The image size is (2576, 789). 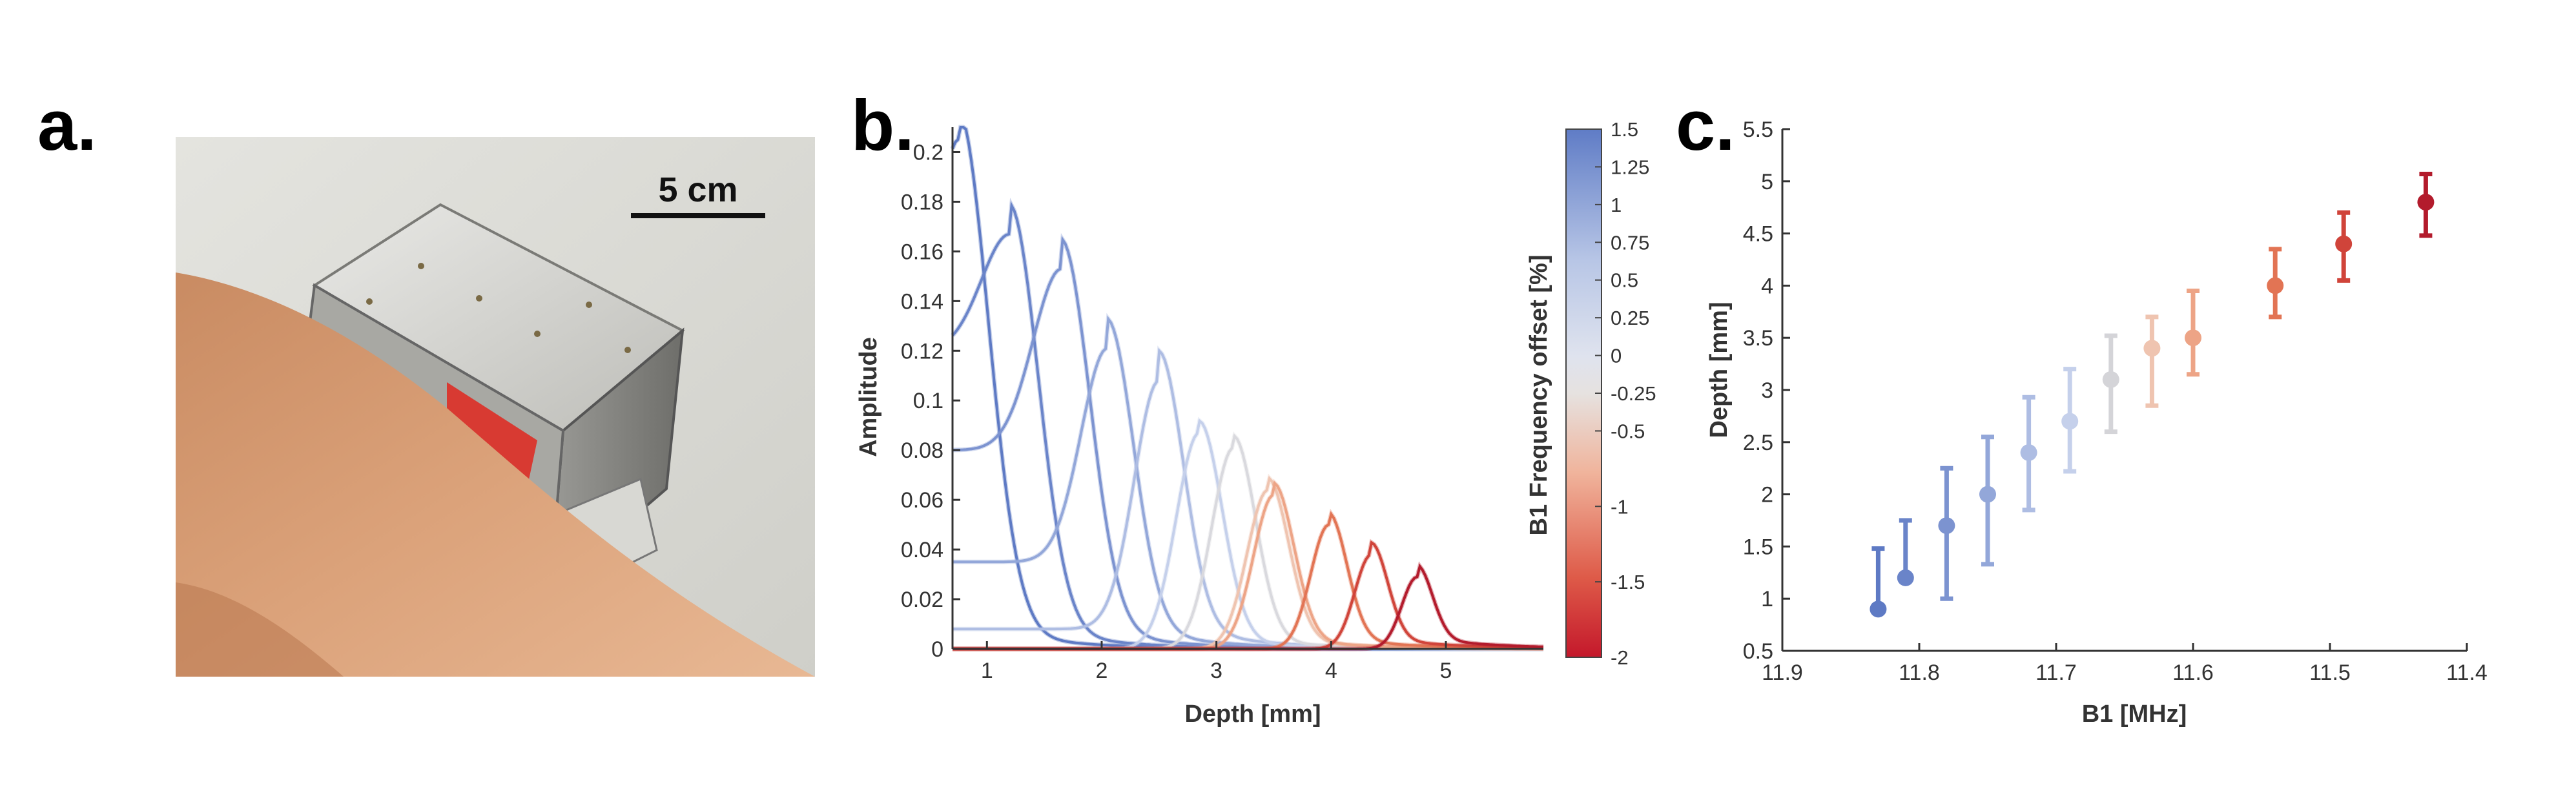 What do you see at coordinates (2134, 714) in the screenshot?
I see `c-x-axis-label: B1 [MHz]` at bounding box center [2134, 714].